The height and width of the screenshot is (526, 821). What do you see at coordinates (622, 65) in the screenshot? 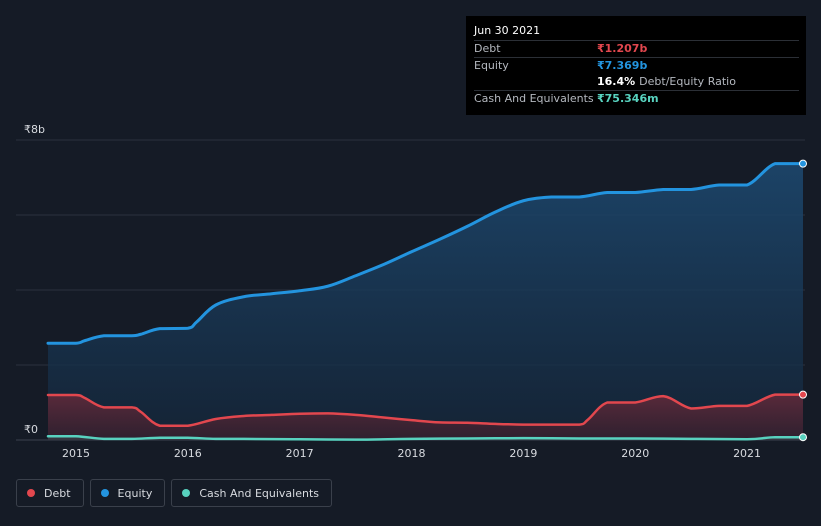
I see `tooltip-equity-value: ₹7.369b` at bounding box center [622, 65].